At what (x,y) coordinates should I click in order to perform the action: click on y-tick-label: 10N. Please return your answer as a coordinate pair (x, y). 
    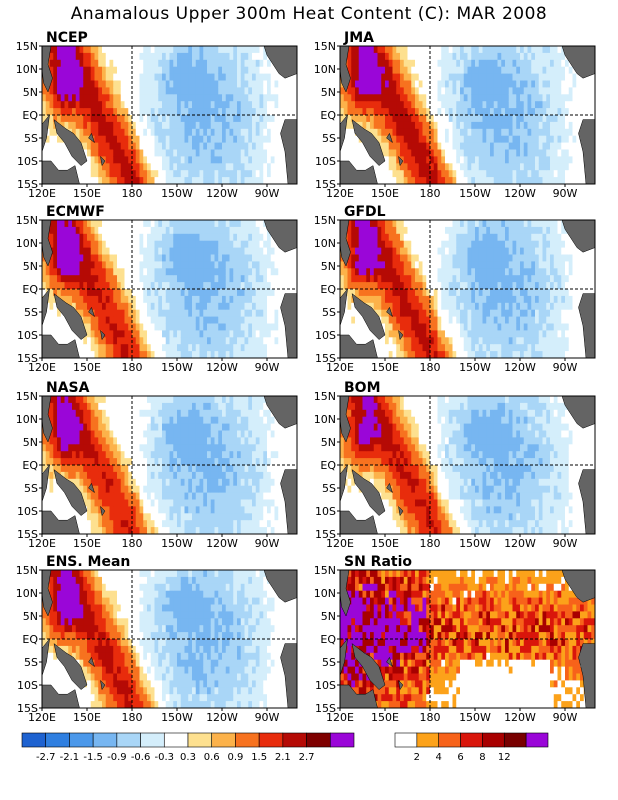
    Looking at the image, I should click on (27, 243).